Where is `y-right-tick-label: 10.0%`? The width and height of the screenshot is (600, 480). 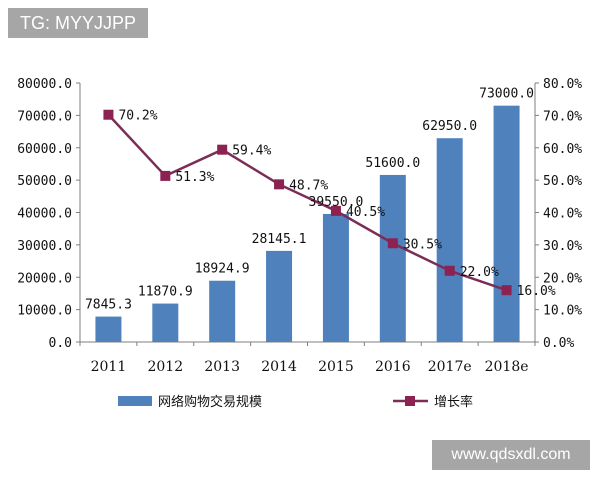
y-right-tick-label: 10.0% is located at coordinates (562, 311).